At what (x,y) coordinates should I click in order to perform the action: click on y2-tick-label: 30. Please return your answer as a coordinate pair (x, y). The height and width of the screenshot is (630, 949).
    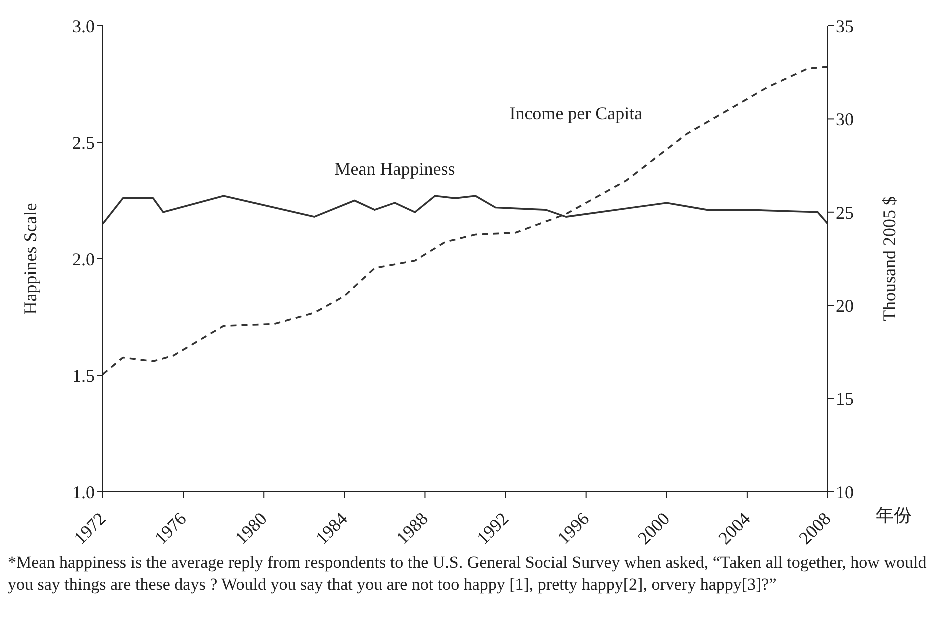
    Looking at the image, I should click on (845, 120).